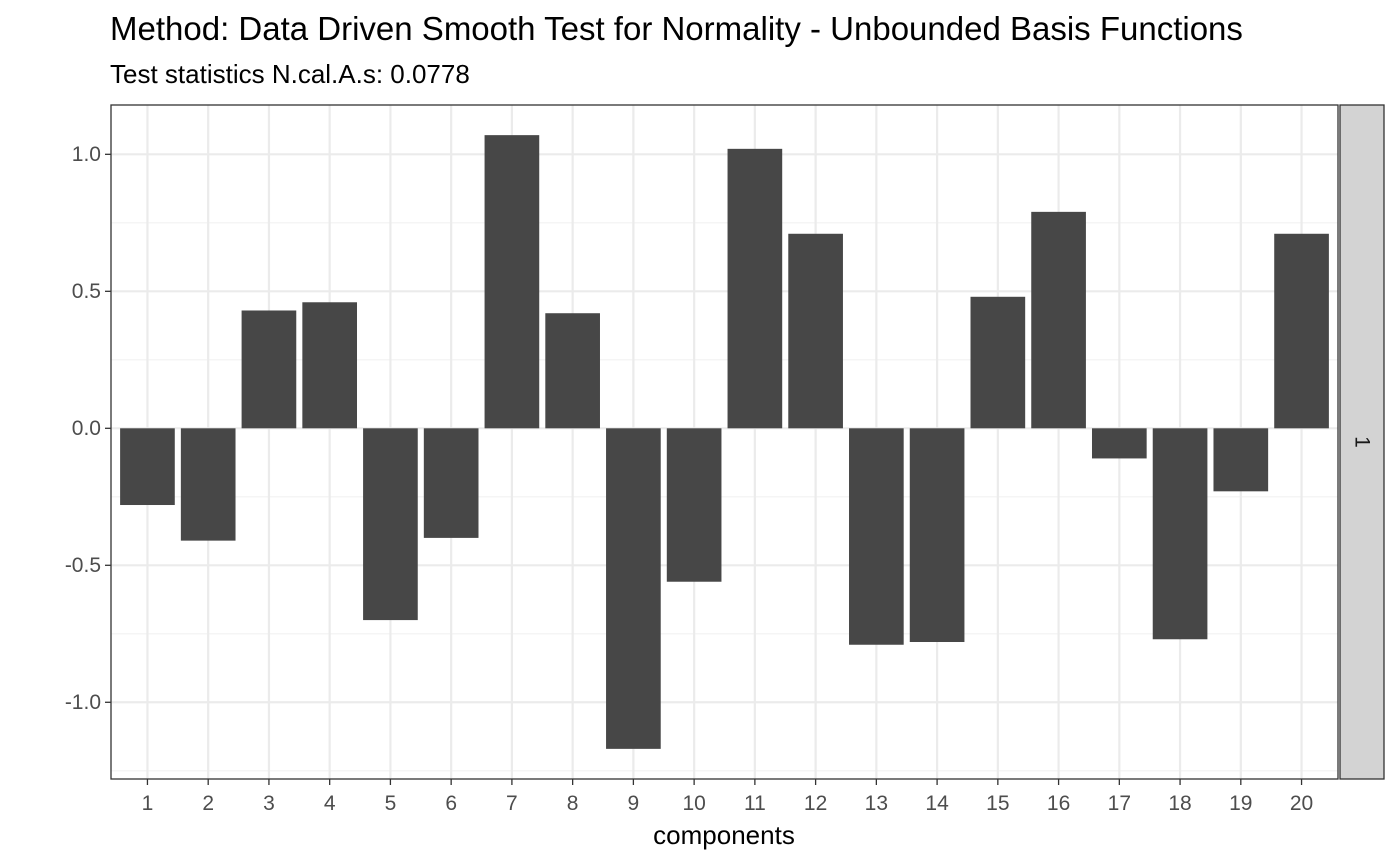 This screenshot has height=866, width=1400. I want to click on x-tick-label: 6, so click(451, 803).